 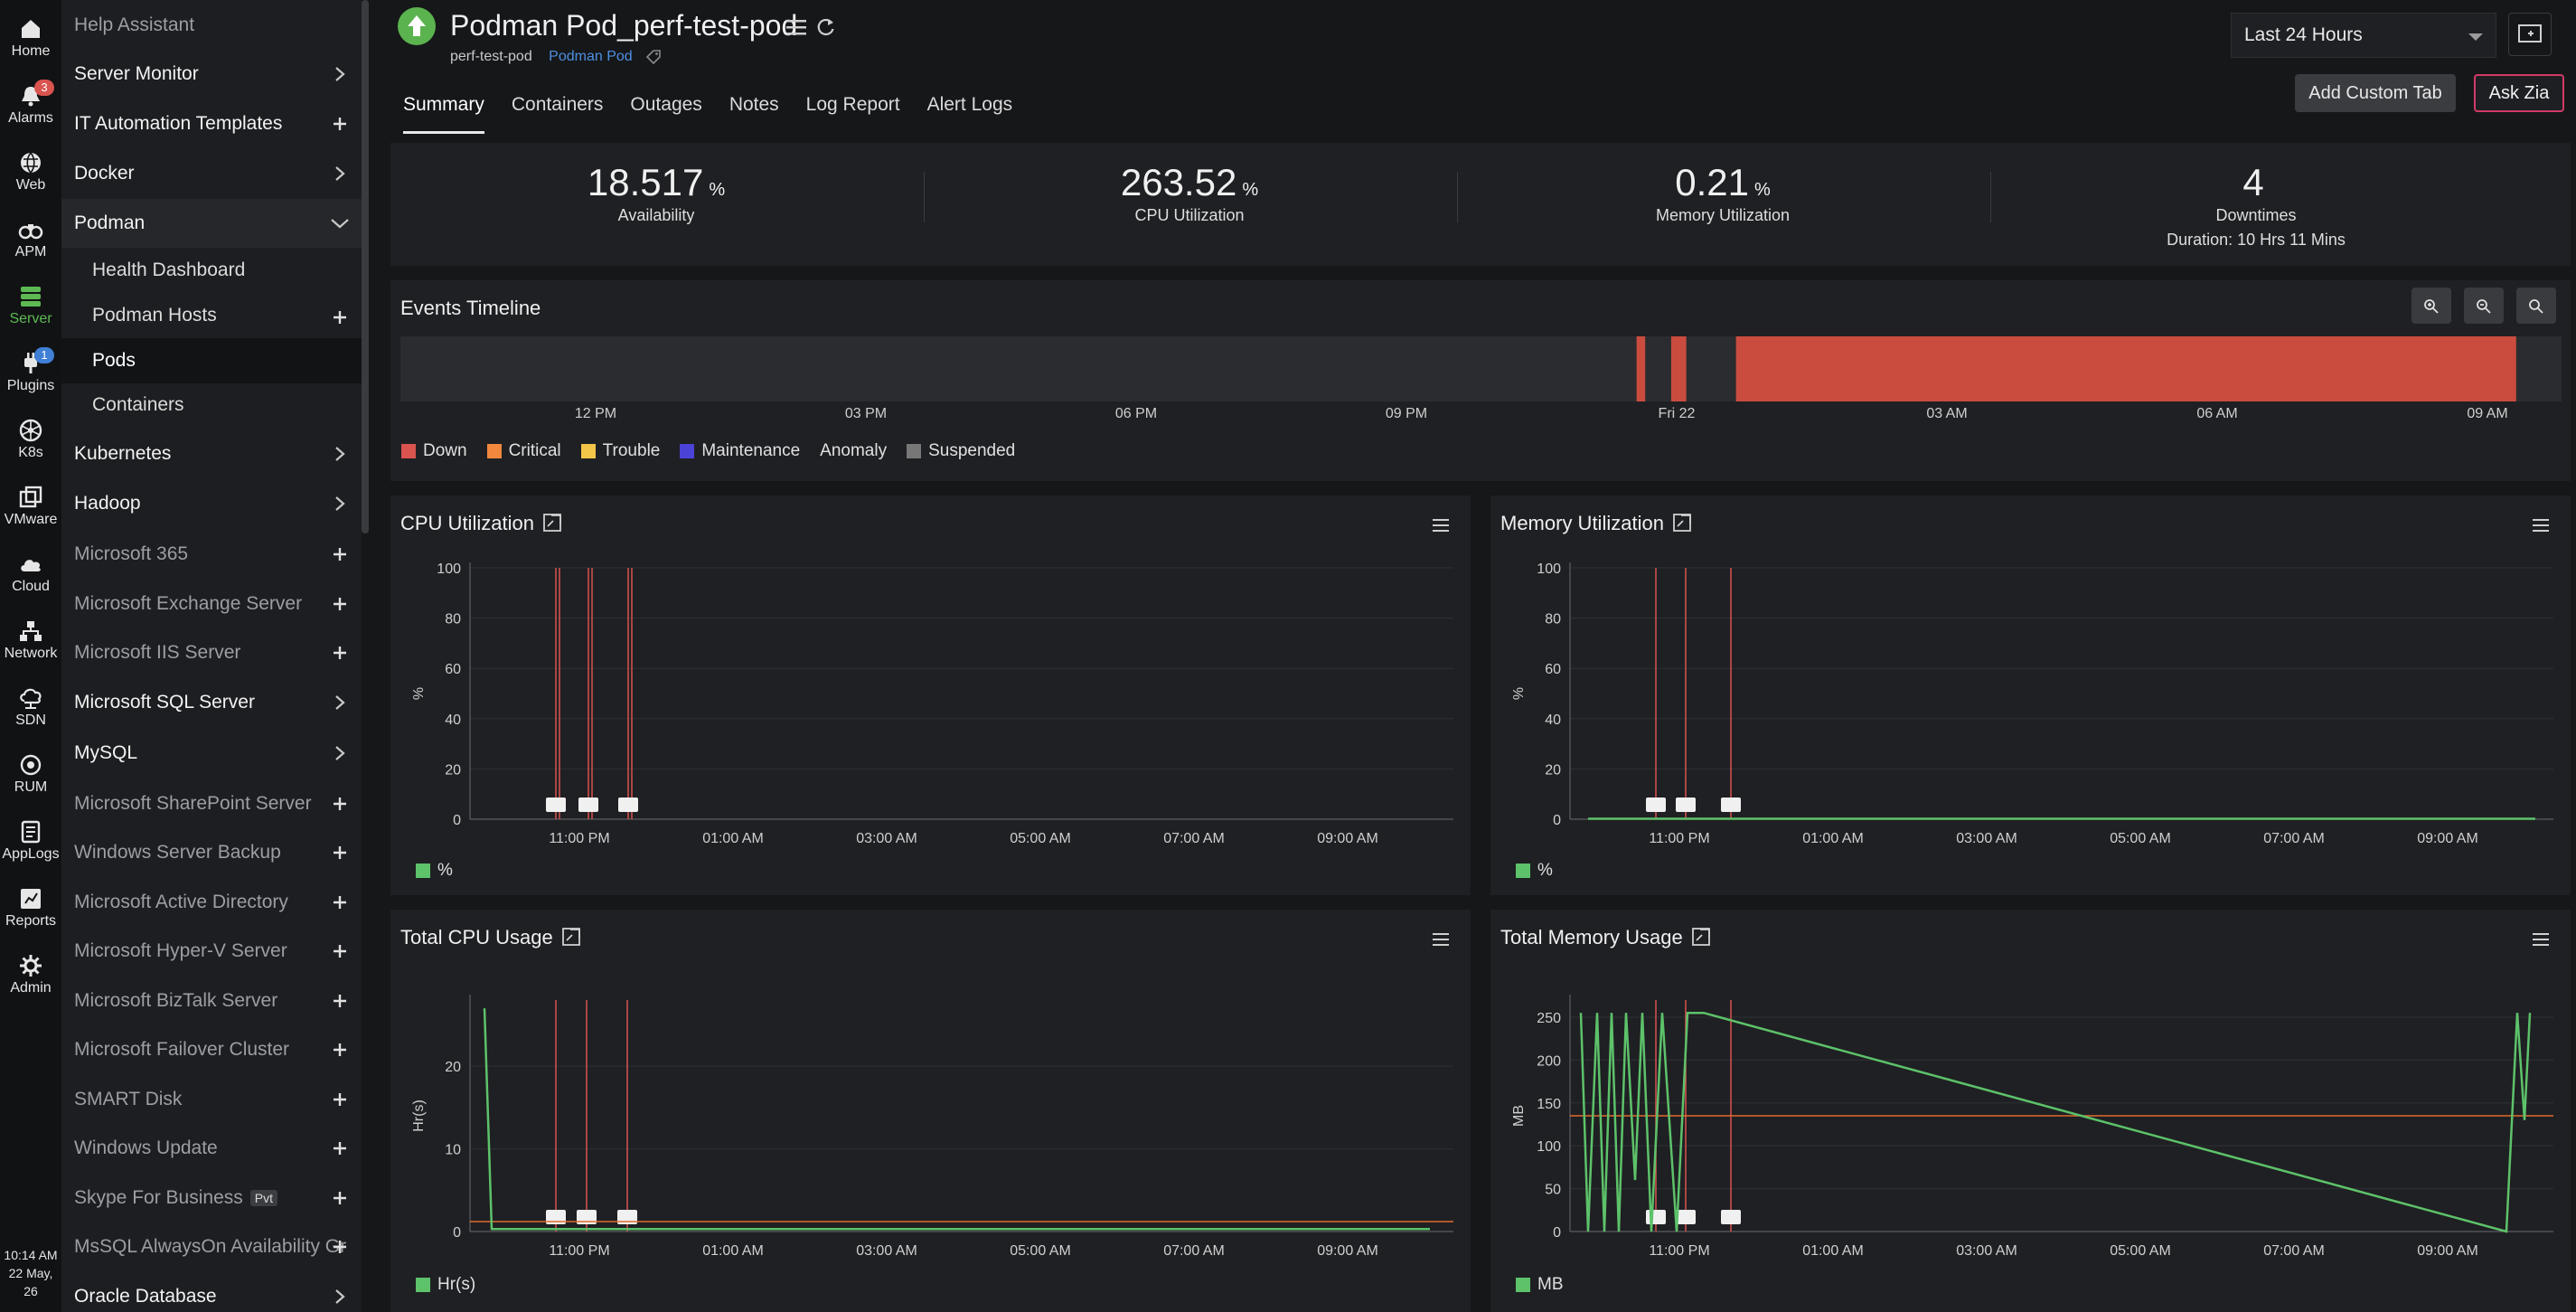 I want to click on rail-item-alarms: Alarms 3, so click(x=31, y=105).